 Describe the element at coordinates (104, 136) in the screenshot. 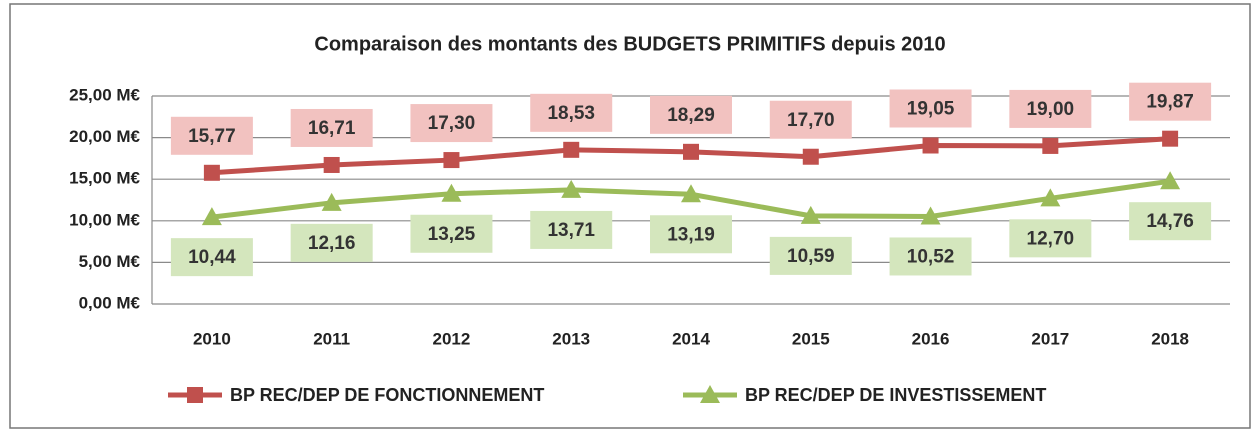

I see `y-tick-label: 20,00 M€` at that location.